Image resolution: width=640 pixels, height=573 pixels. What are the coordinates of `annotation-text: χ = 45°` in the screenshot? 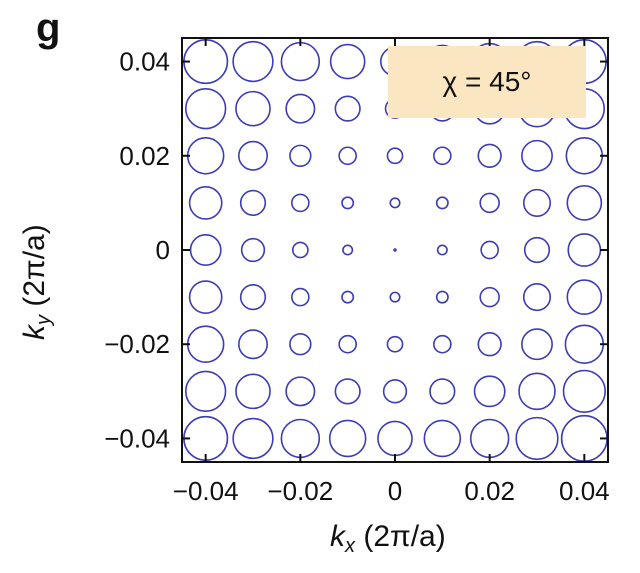 It's located at (487, 81).